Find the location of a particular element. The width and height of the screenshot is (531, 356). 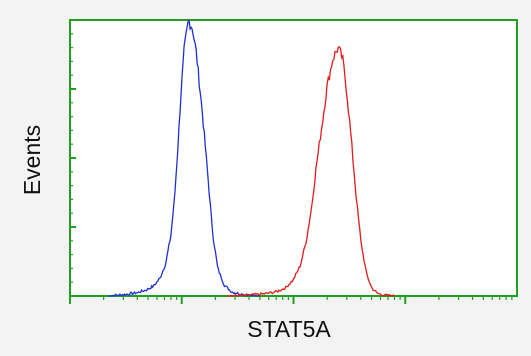

x-axis-ticks is located at coordinates (291, 300).